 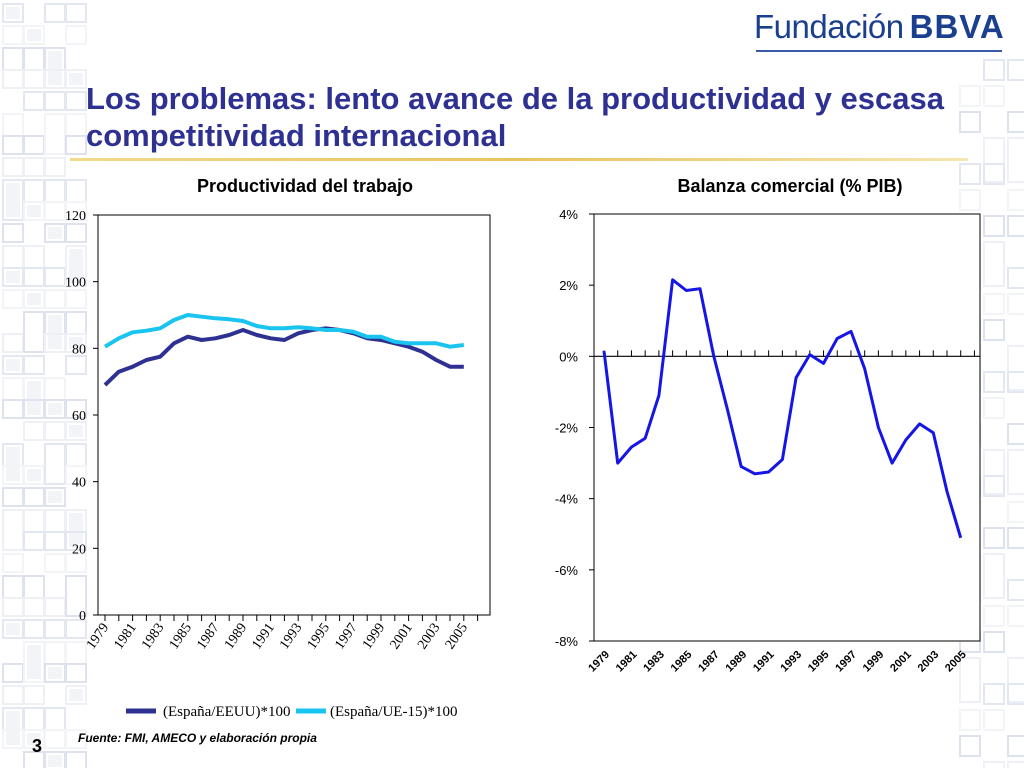 What do you see at coordinates (197, 738) in the screenshot?
I see `source-note: Fuente: FMI, AMECO y elaboración propia` at bounding box center [197, 738].